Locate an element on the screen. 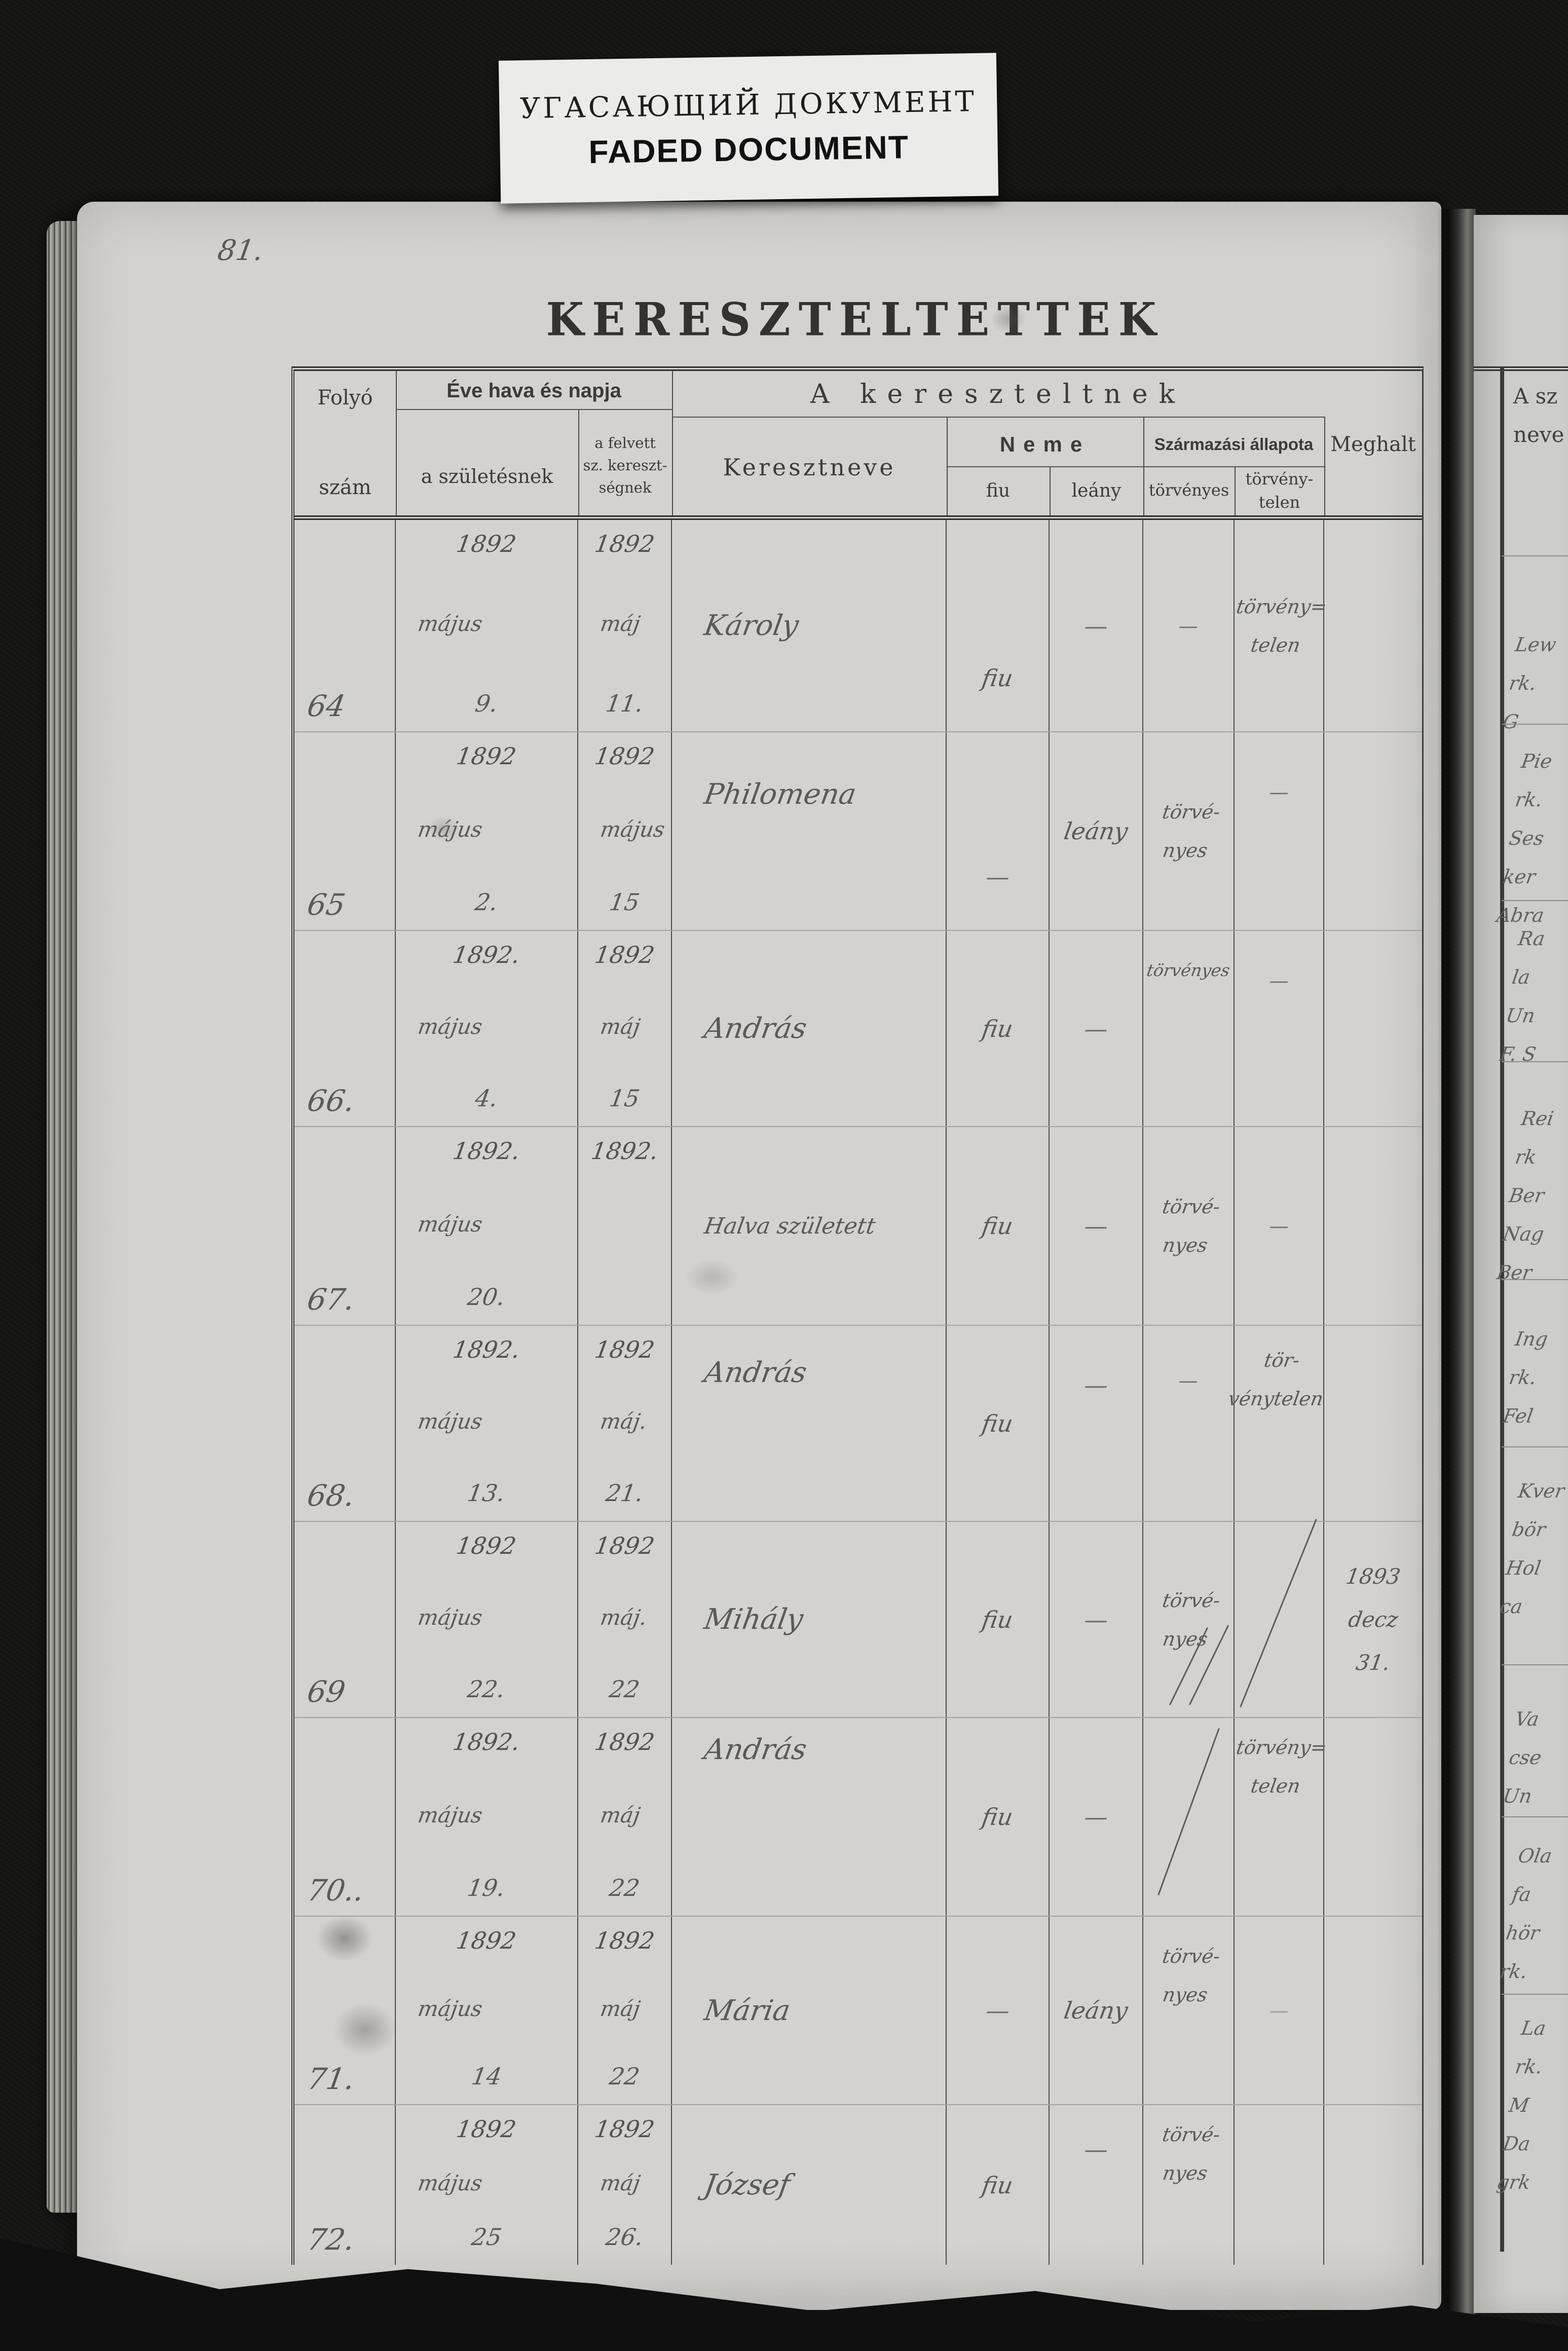 The height and width of the screenshot is (2351, 1568). row-number: 67. is located at coordinates (331, 1299).